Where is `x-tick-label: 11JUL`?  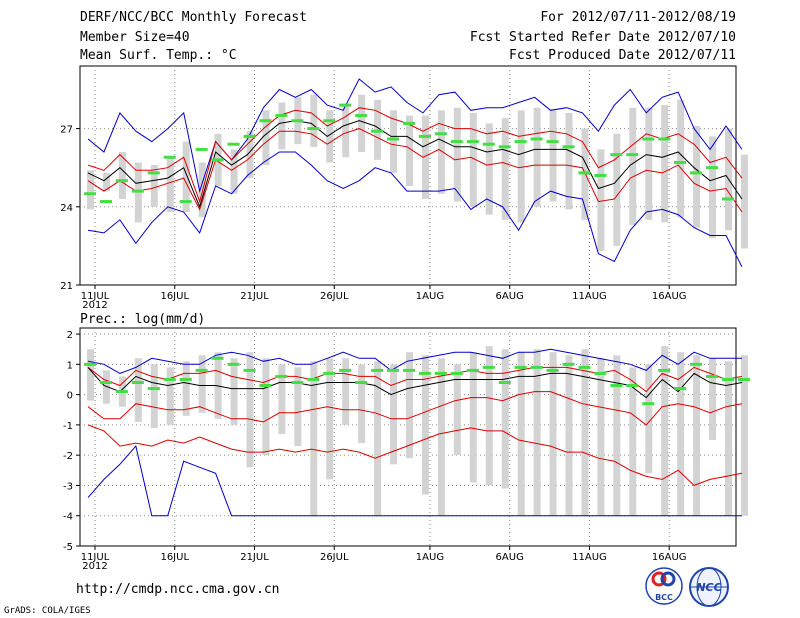 x-tick-label: 11JUL is located at coordinates (95, 557).